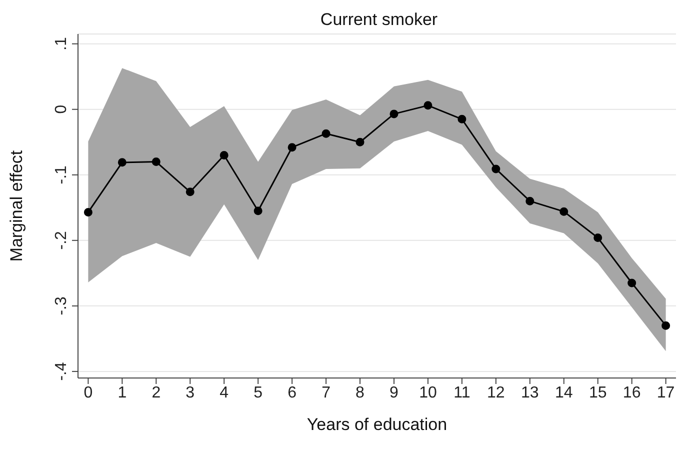 This screenshot has height=450, width=696. I want to click on y-tick-label: .1, so click(61, 43).